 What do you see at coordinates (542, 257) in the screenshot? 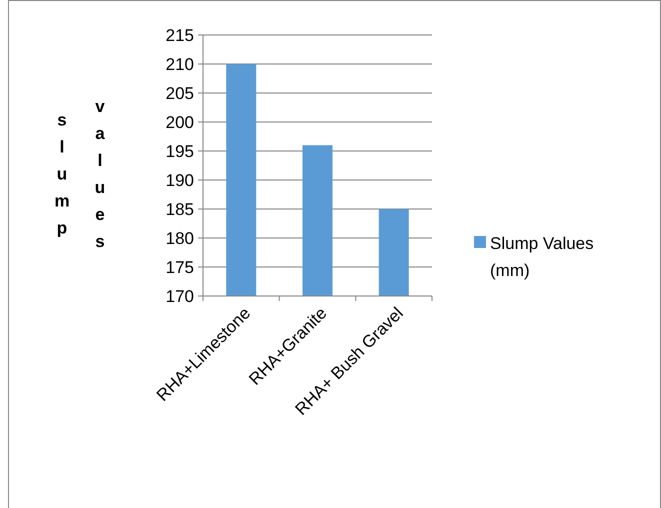
I see `legend-label: Slump Values (mm)` at bounding box center [542, 257].